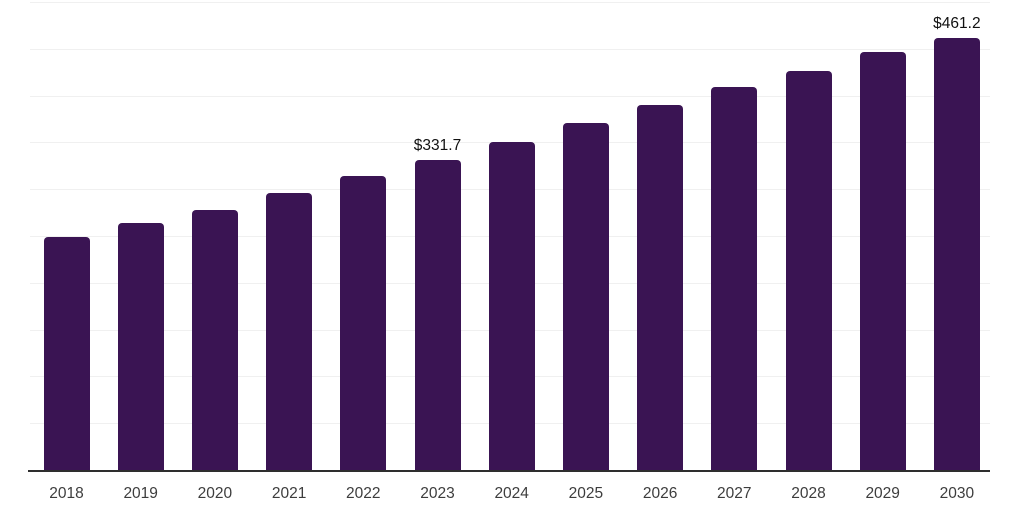 This screenshot has height=512, width=1024. I want to click on x-tick-label-2019: 2019, so click(140, 493).